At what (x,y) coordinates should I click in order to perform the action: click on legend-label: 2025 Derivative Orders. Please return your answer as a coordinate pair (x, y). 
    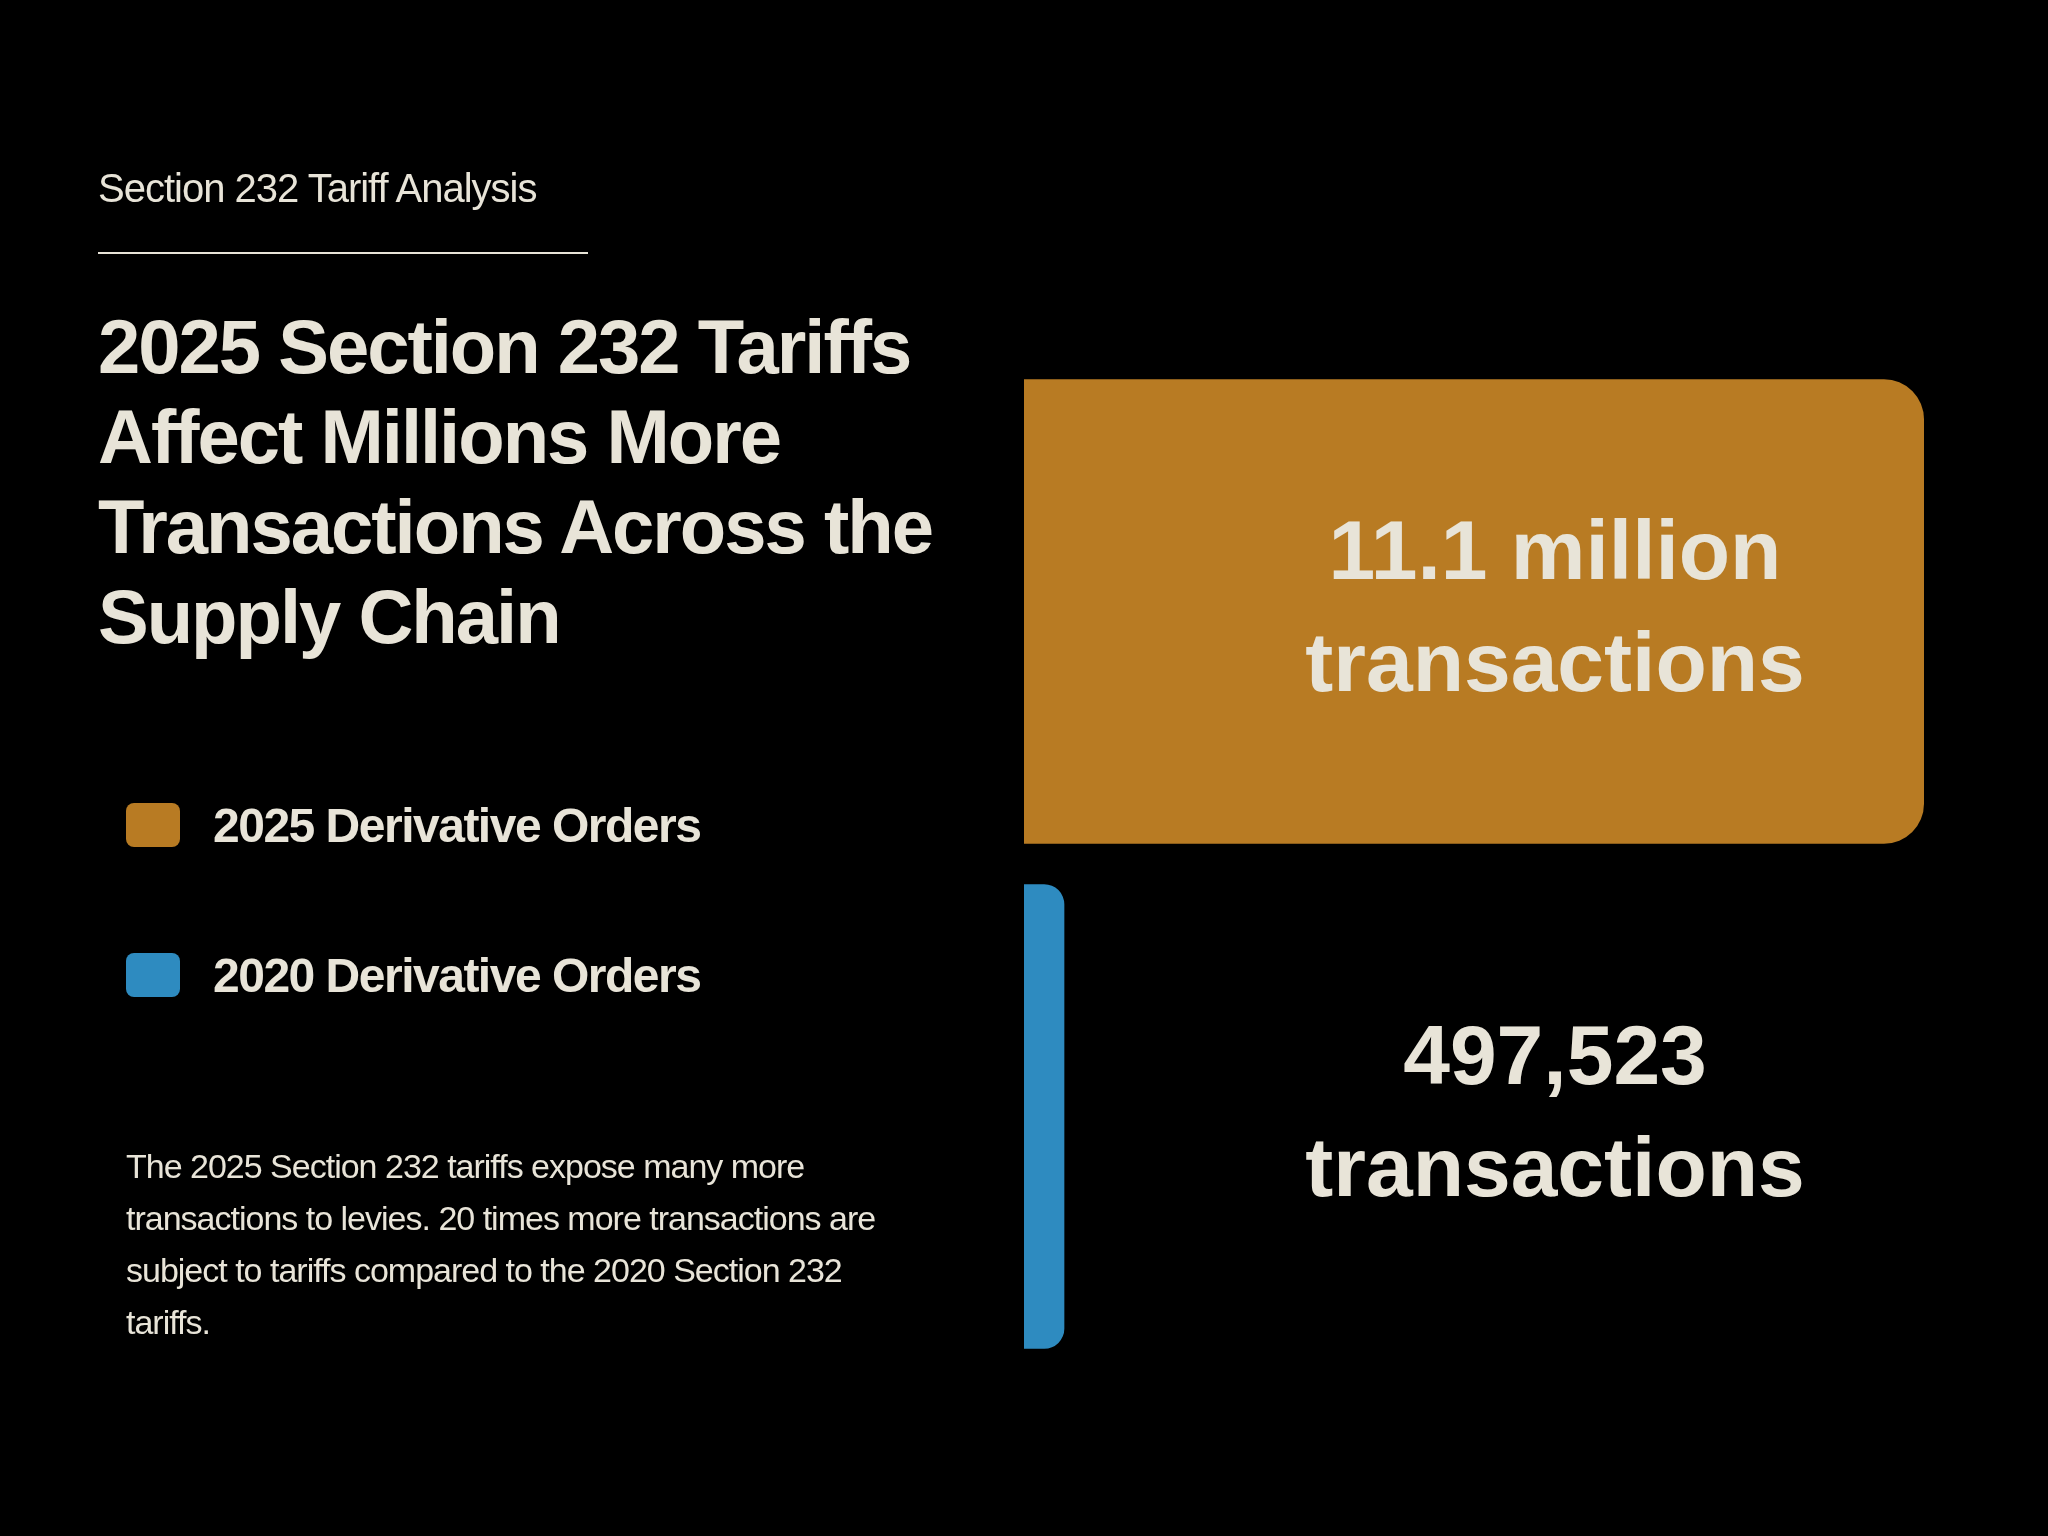
    Looking at the image, I should click on (457, 825).